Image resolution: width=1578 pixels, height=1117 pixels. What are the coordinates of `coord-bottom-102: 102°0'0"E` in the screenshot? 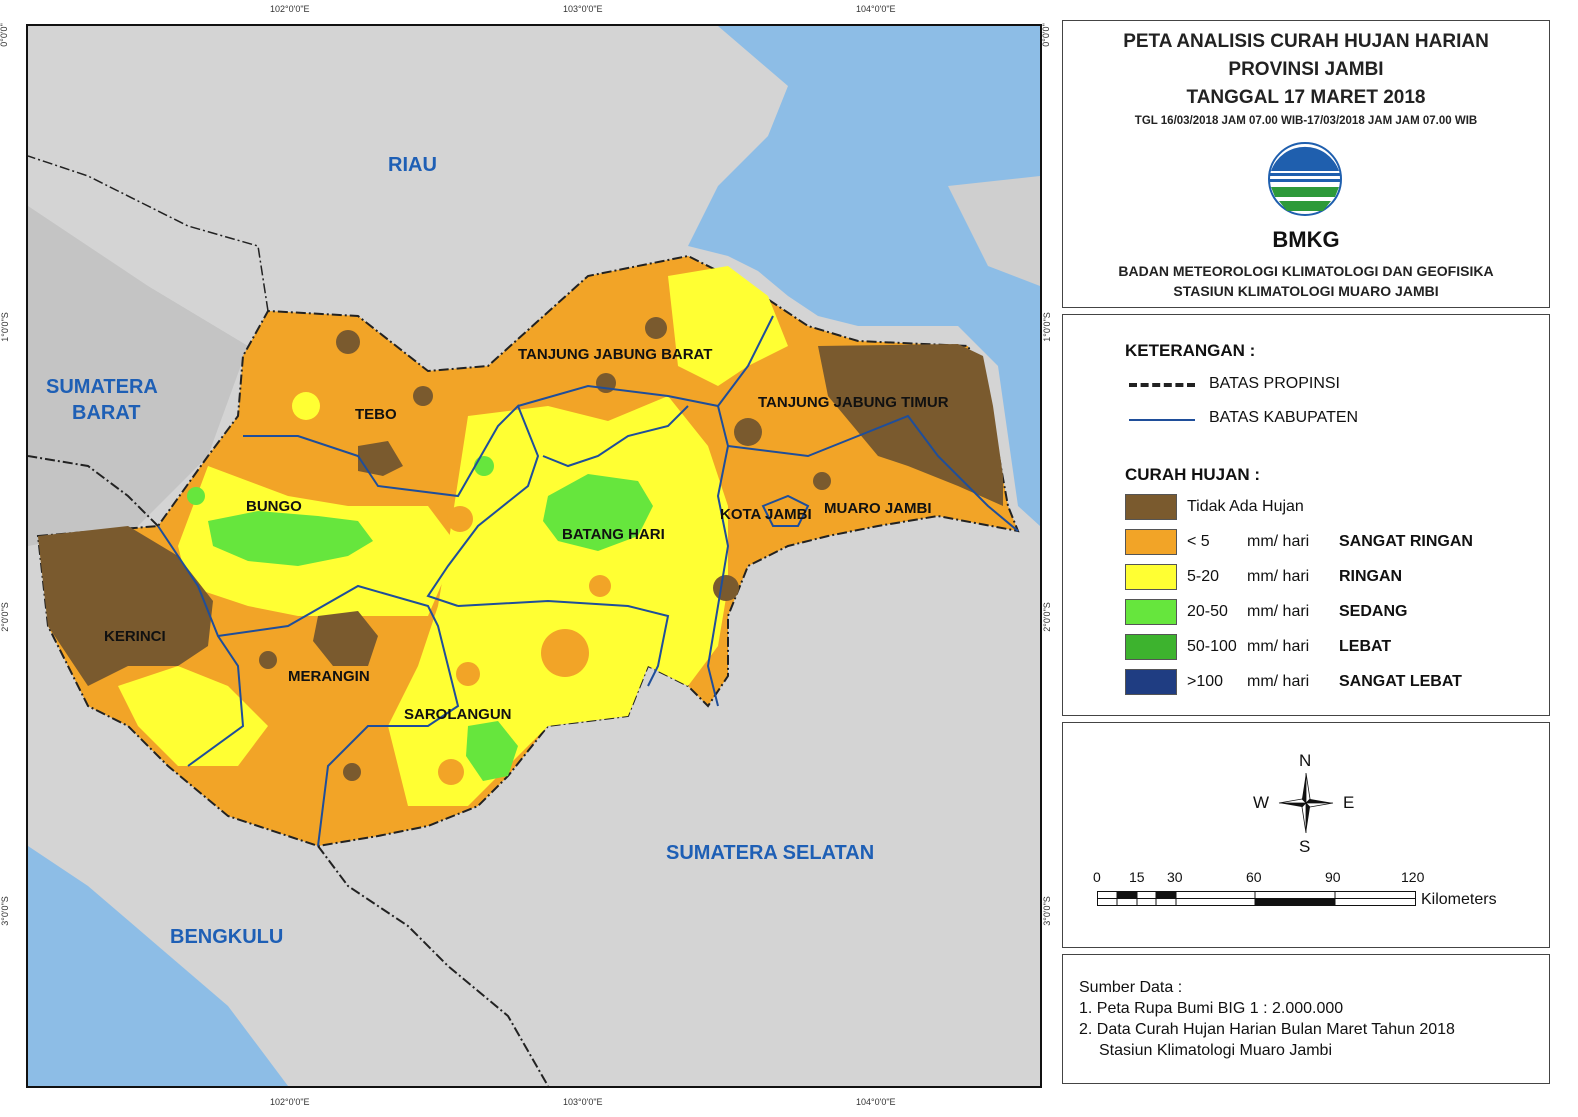 It's located at (290, 1102).